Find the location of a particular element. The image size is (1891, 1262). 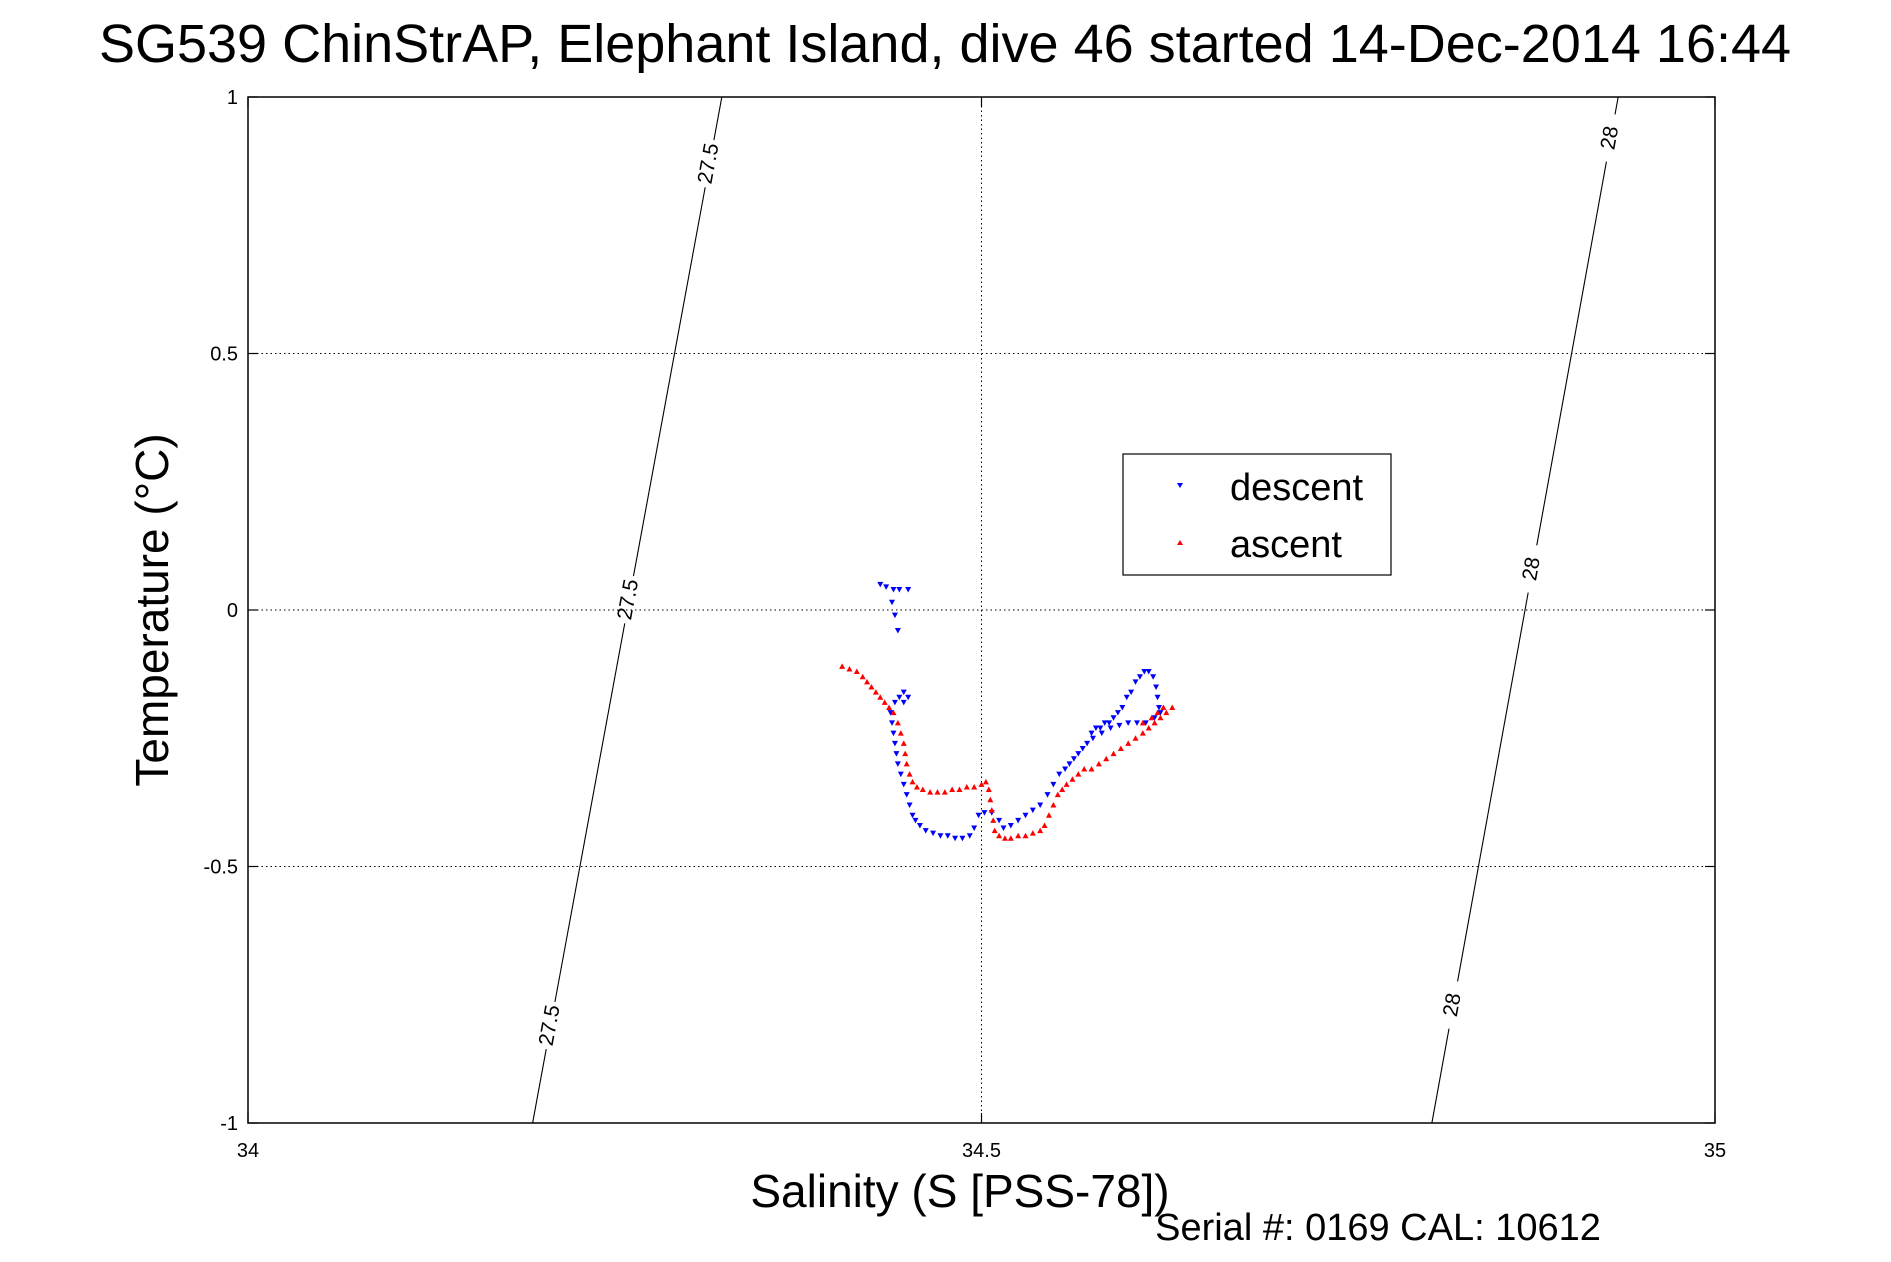

y-axis-label: Temperature (°C) is located at coordinates (152, 609).